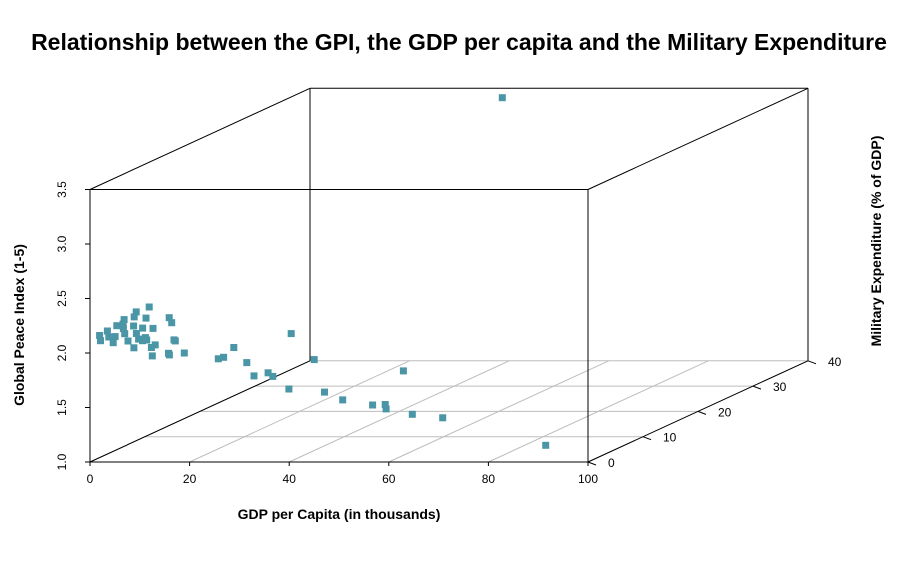  Describe the element at coordinates (449, 411) in the screenshot. I see `floor-grid` at that location.